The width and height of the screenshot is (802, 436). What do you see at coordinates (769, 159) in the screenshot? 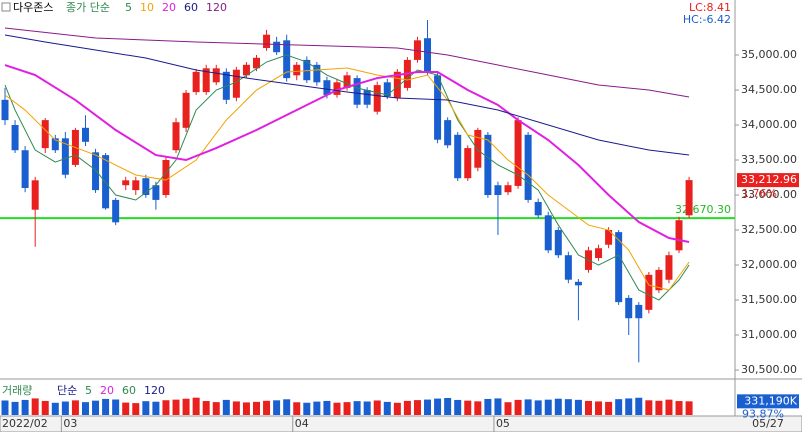
I see `y-tick-label: 33,500.00` at bounding box center [769, 159].